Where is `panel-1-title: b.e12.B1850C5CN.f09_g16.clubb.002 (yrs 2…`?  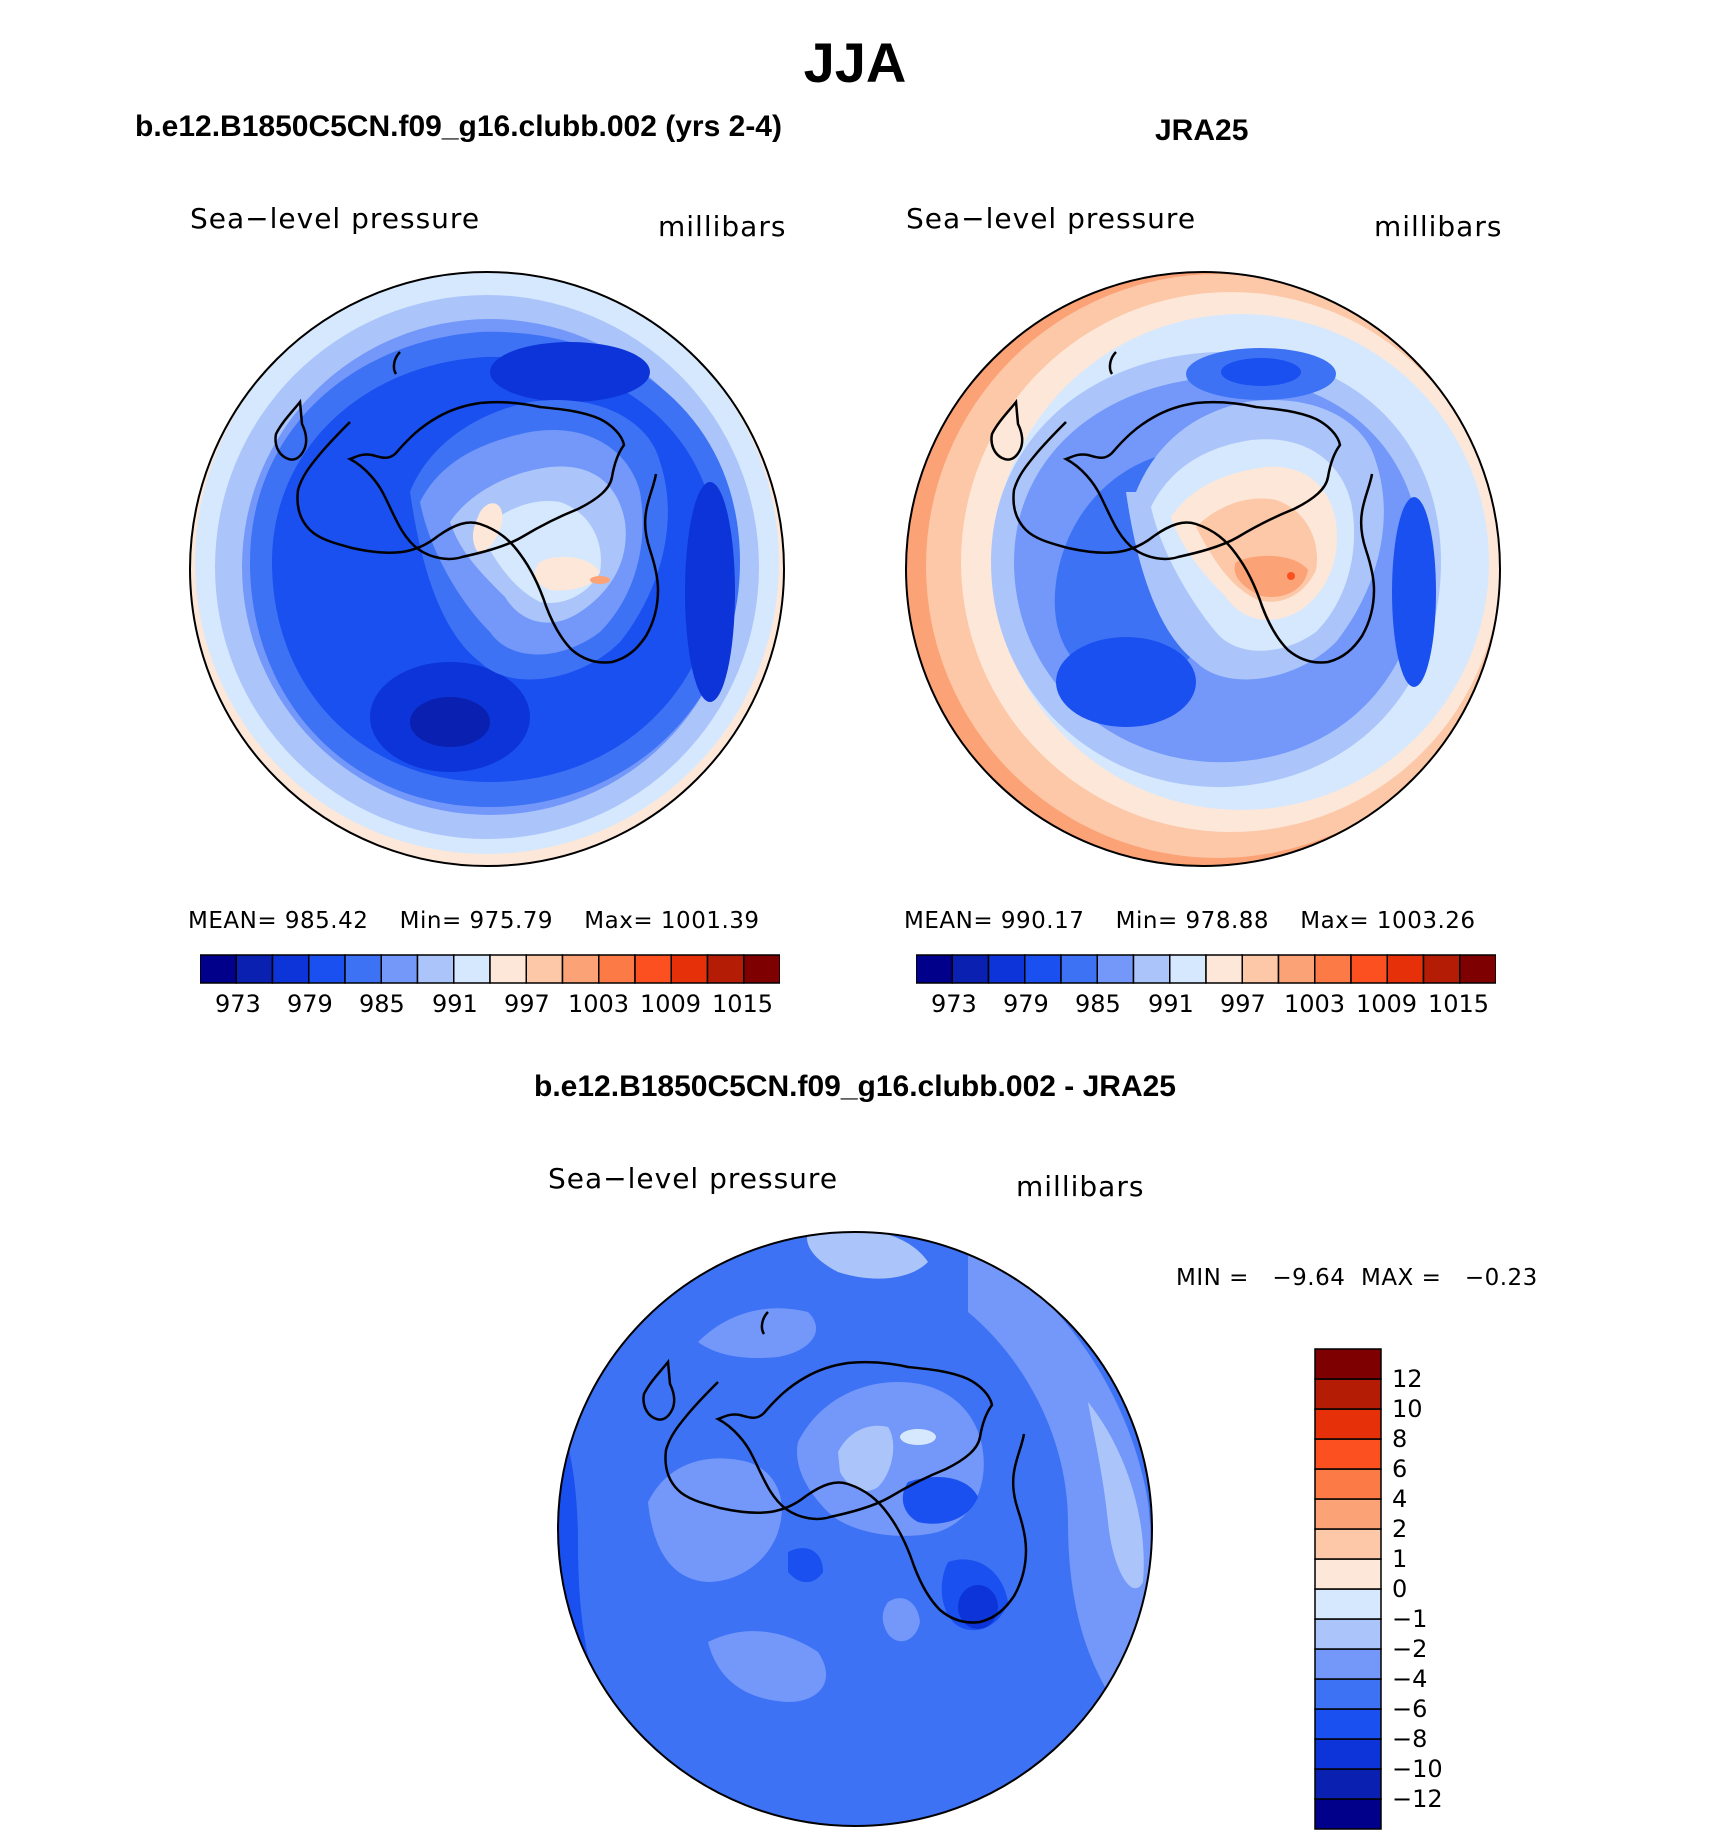
panel-1-title: b.e12.B1850C5CN.f09_g16.clubb.002 (yrs 2… is located at coordinates (458, 126).